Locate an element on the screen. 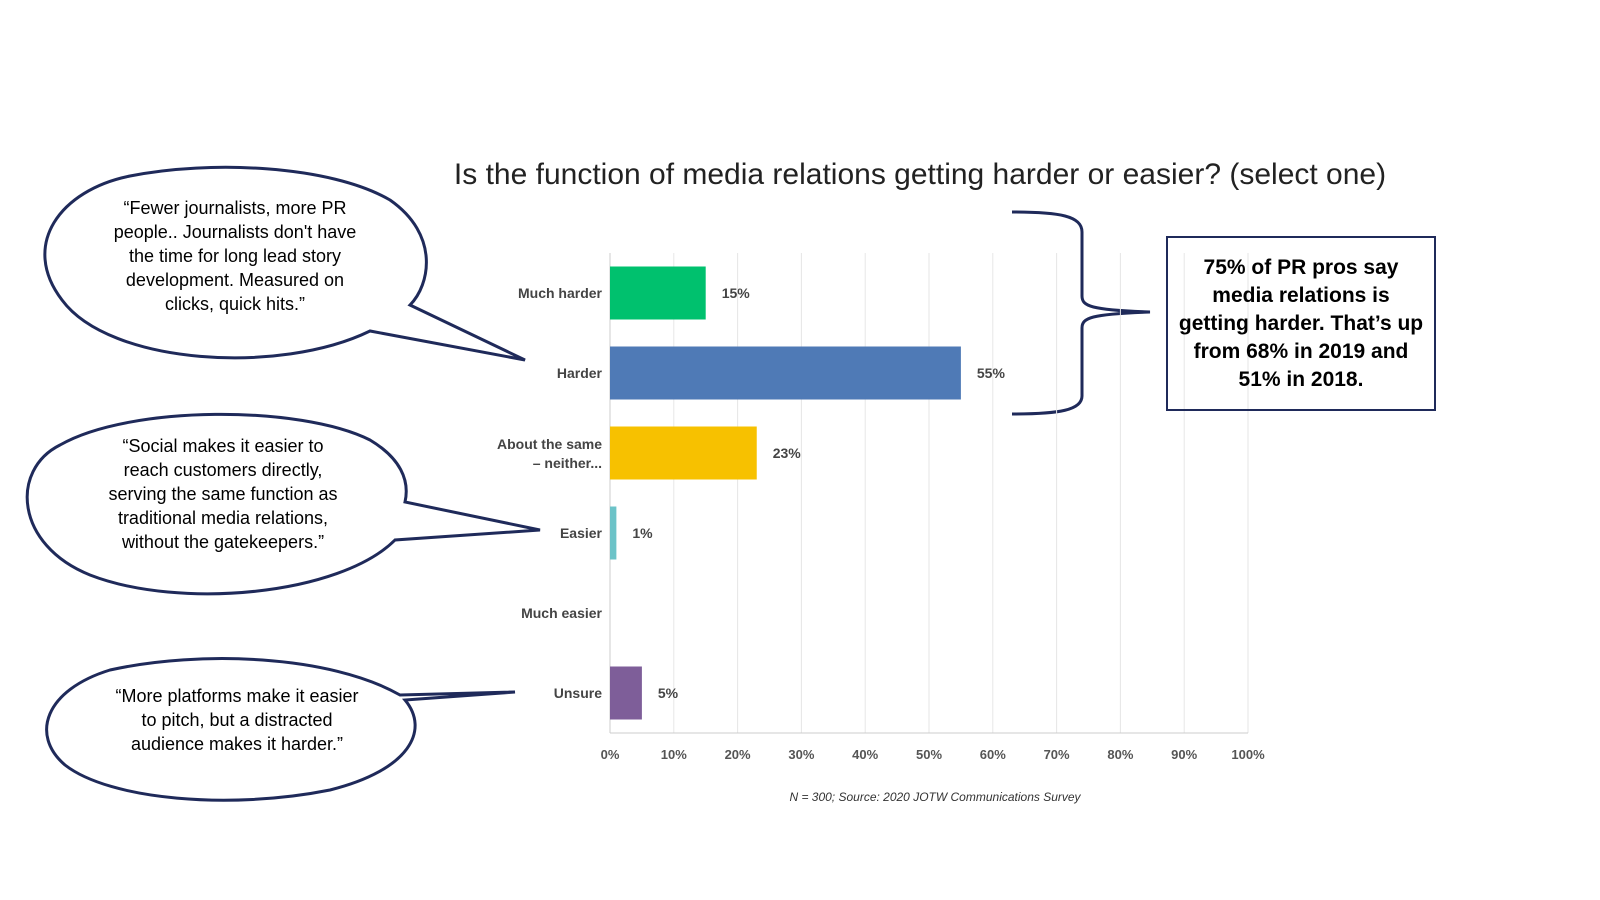  x-tick-label: 60% is located at coordinates (993, 754).